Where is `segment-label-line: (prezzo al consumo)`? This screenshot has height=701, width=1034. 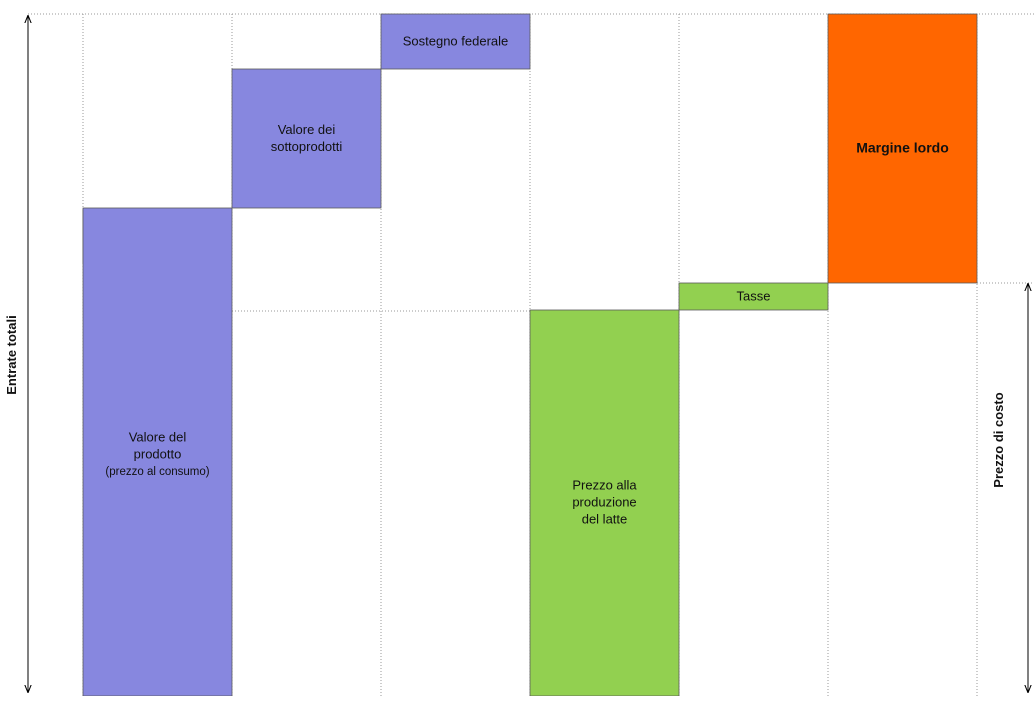 segment-label-line: (prezzo al consumo) is located at coordinates (157, 472).